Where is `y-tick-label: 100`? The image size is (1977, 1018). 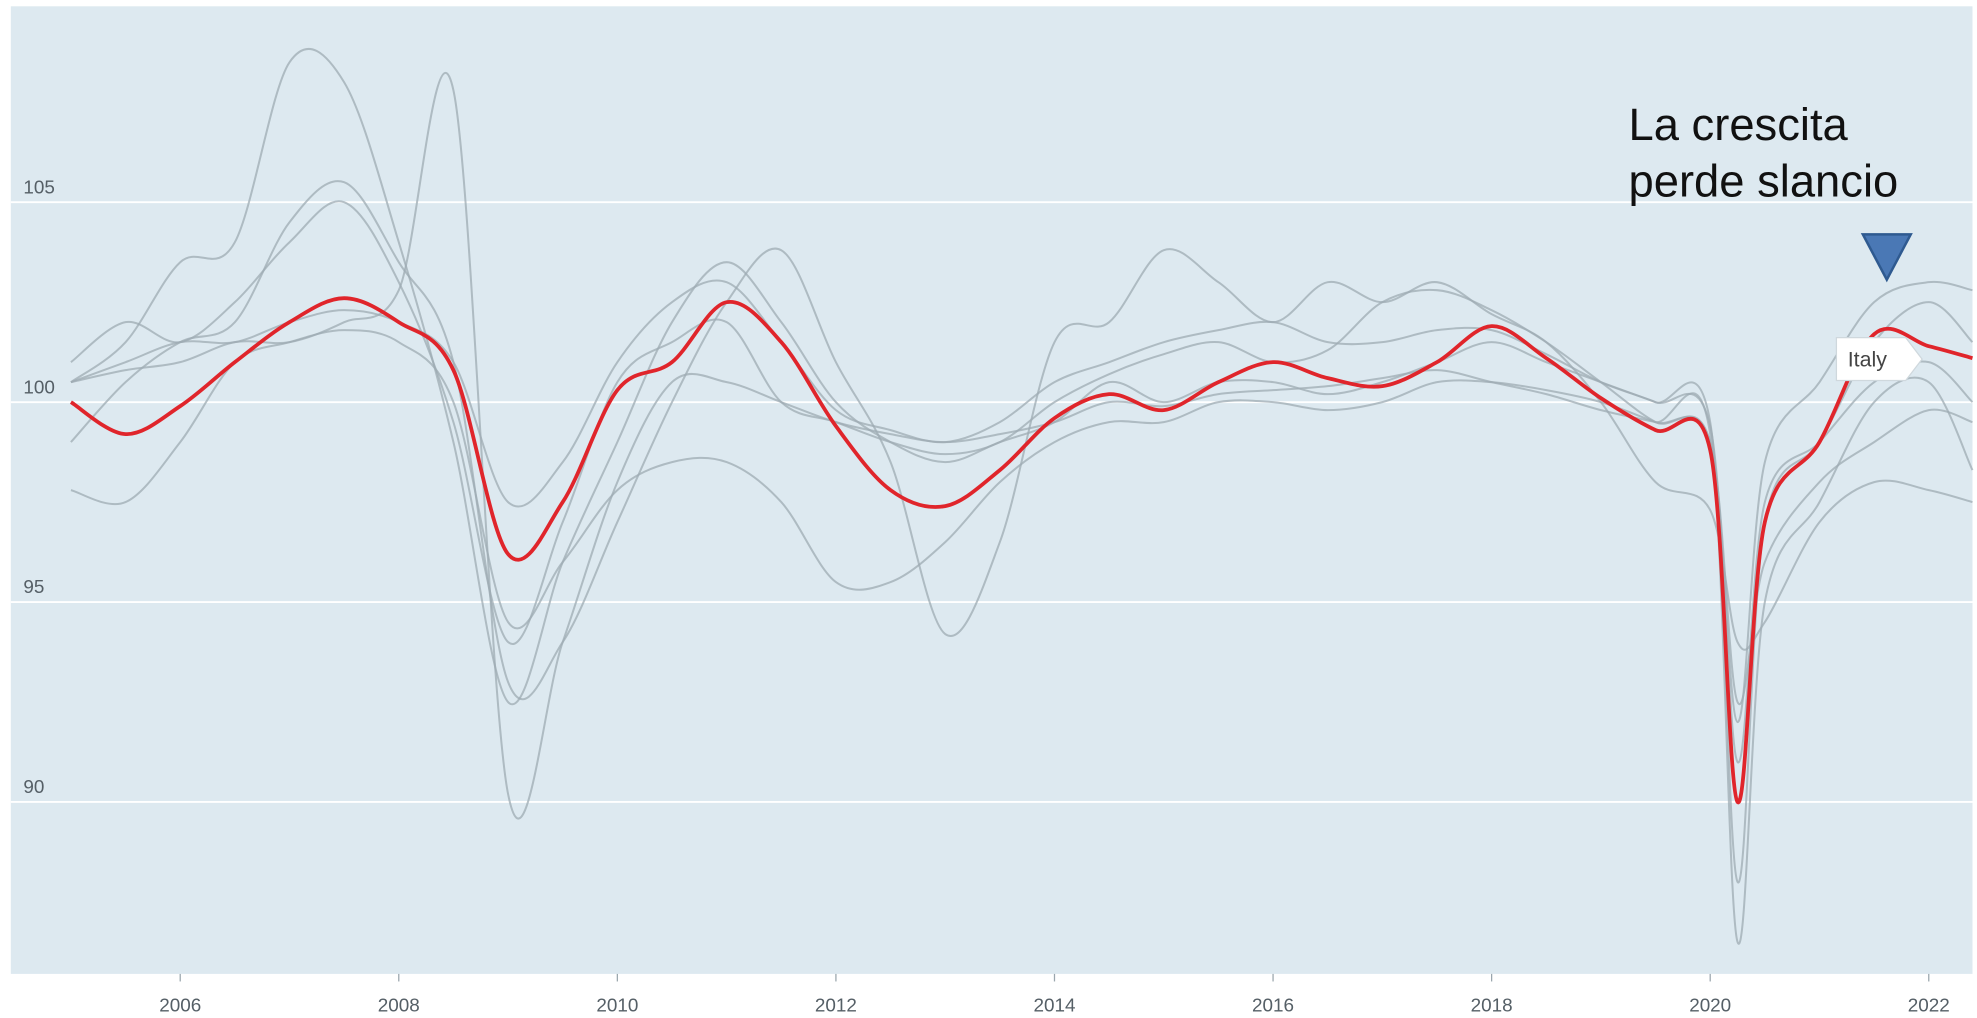 y-tick-label: 100 is located at coordinates (38, 387).